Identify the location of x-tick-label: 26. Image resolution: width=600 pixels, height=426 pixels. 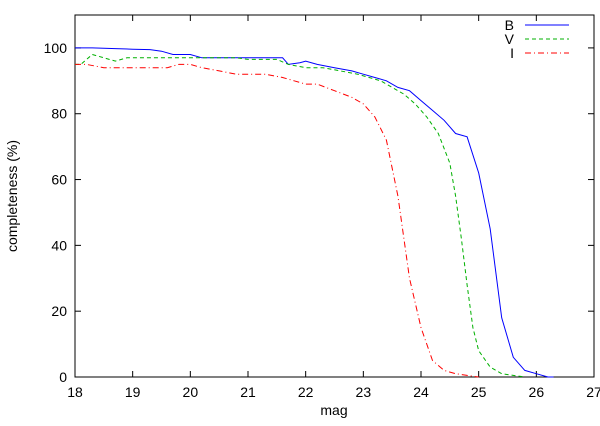
(537, 392).